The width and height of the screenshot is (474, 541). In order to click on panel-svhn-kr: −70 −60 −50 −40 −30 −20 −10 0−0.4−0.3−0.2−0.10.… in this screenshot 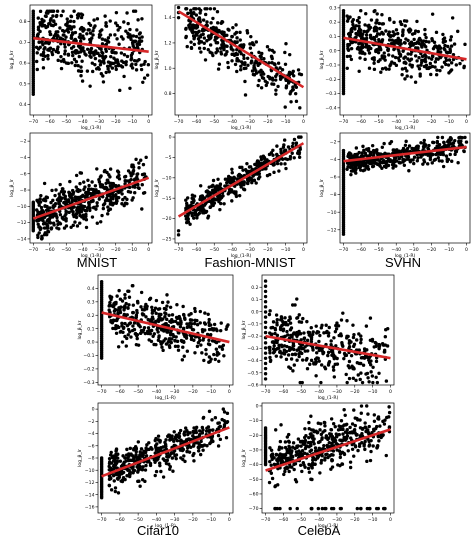, I will do `click(395, 67)`.